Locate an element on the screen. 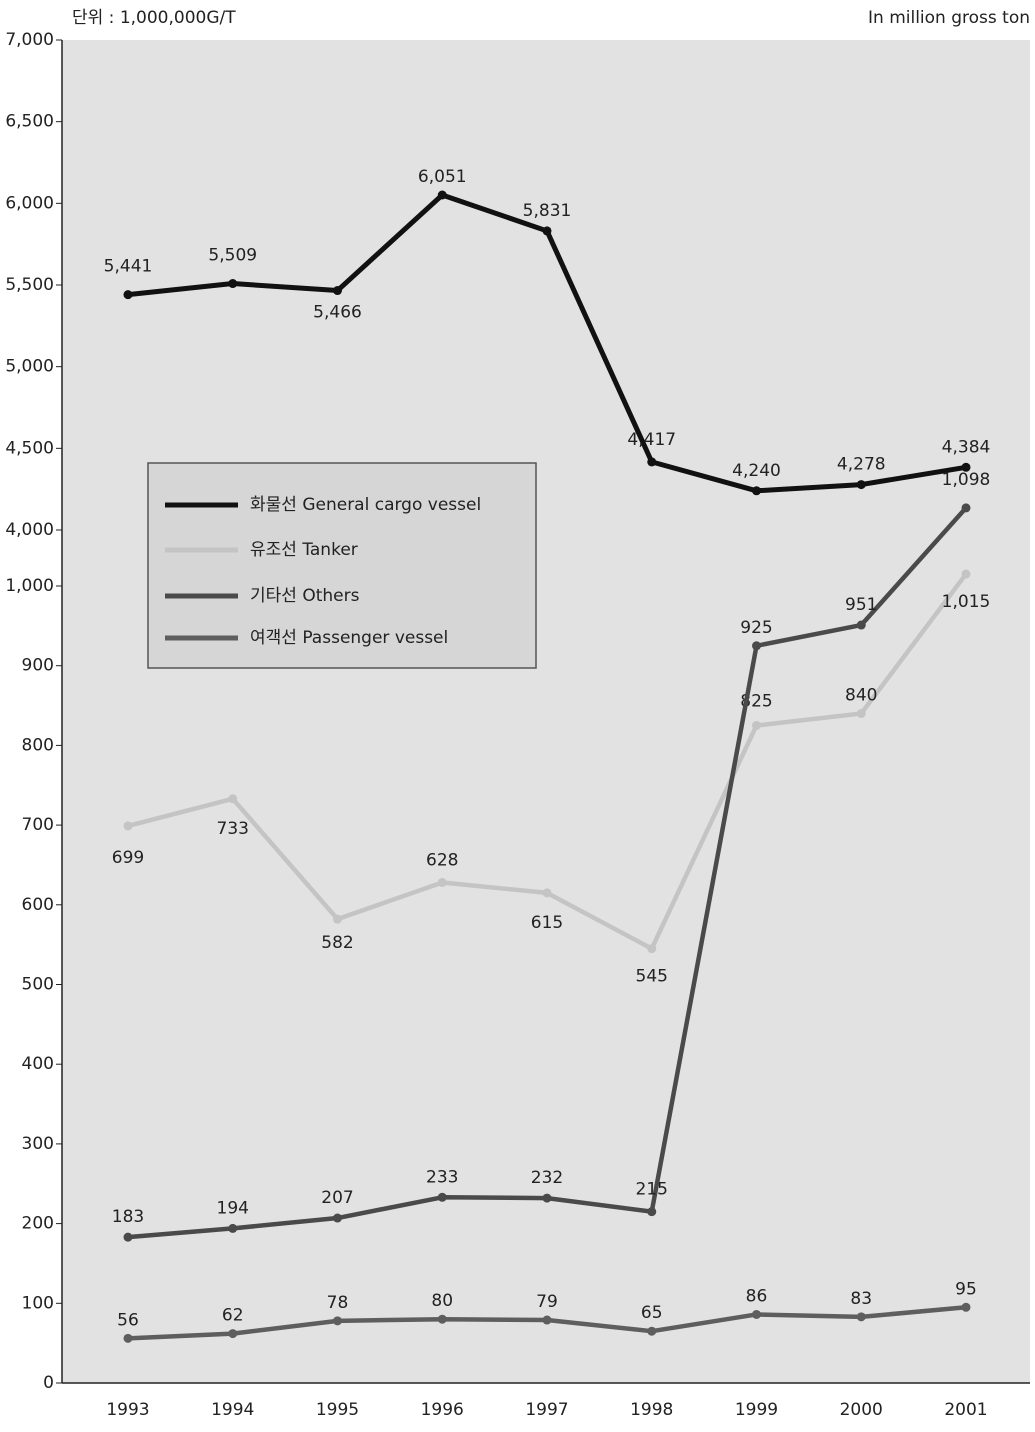 The image size is (1035, 1432). y-tick-label: 300 is located at coordinates (38, 1144).